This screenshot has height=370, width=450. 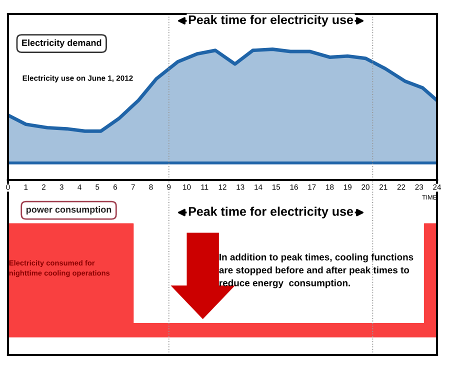 What do you see at coordinates (62, 43) in the screenshot?
I see `text: Electricity demand` at bounding box center [62, 43].